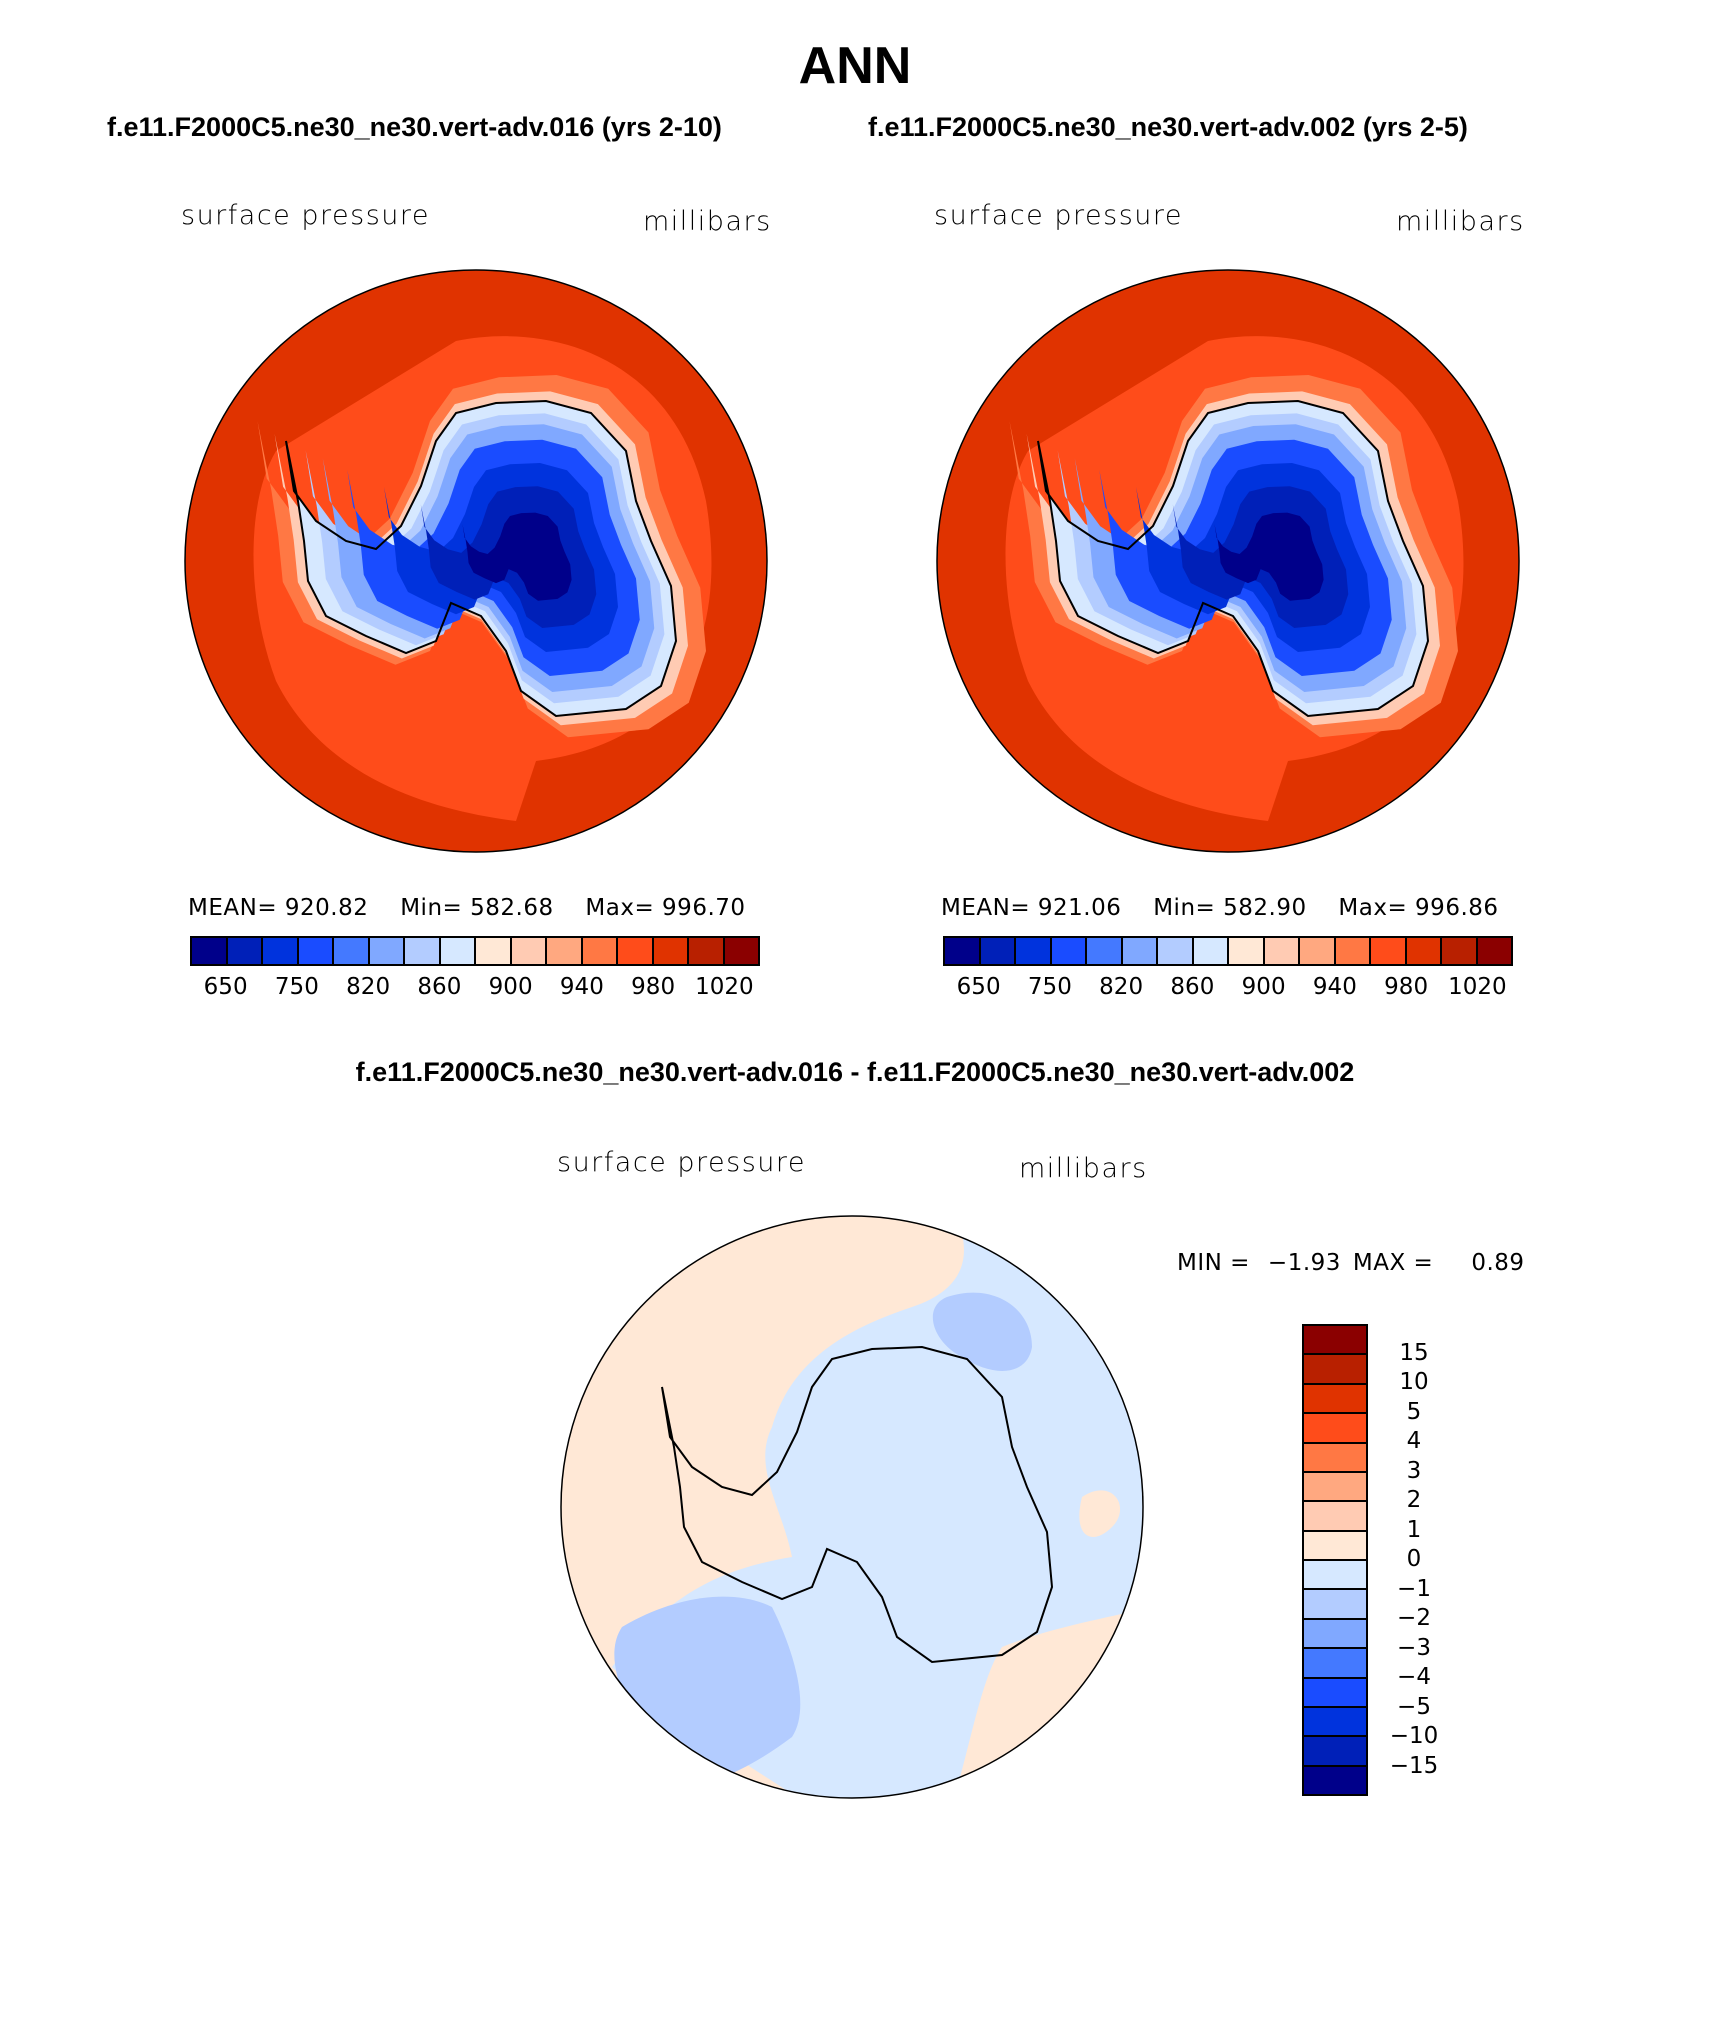 This screenshot has width=1710, height=2033. I want to click on min-value: Min= 582.68, so click(477, 908).